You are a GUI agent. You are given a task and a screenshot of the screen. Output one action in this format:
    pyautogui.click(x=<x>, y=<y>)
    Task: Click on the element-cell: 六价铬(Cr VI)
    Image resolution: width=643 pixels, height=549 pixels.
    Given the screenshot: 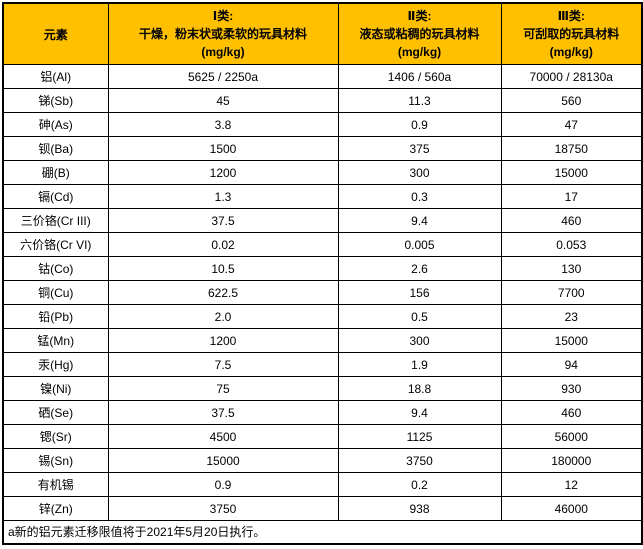 What is the action you would take?
    pyautogui.click(x=55, y=244)
    